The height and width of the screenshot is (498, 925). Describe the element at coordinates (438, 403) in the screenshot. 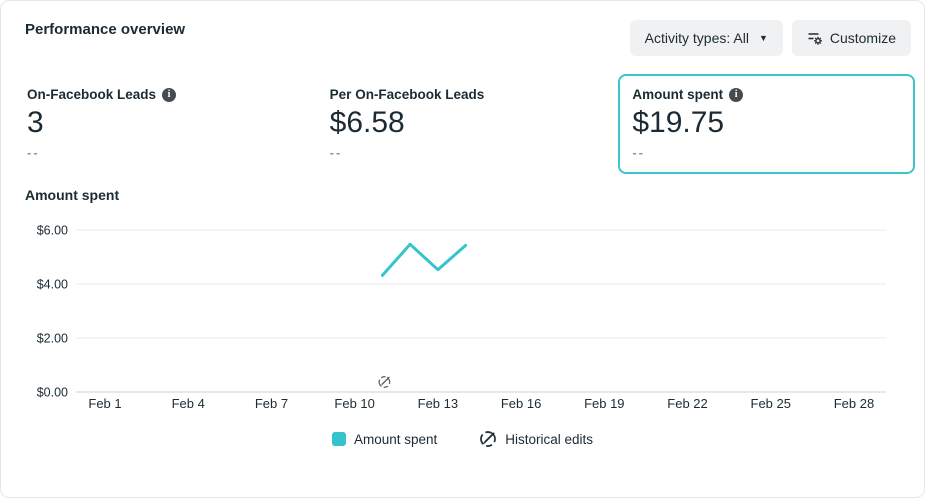

I see `x-axis-tick-label: Feb 13` at that location.